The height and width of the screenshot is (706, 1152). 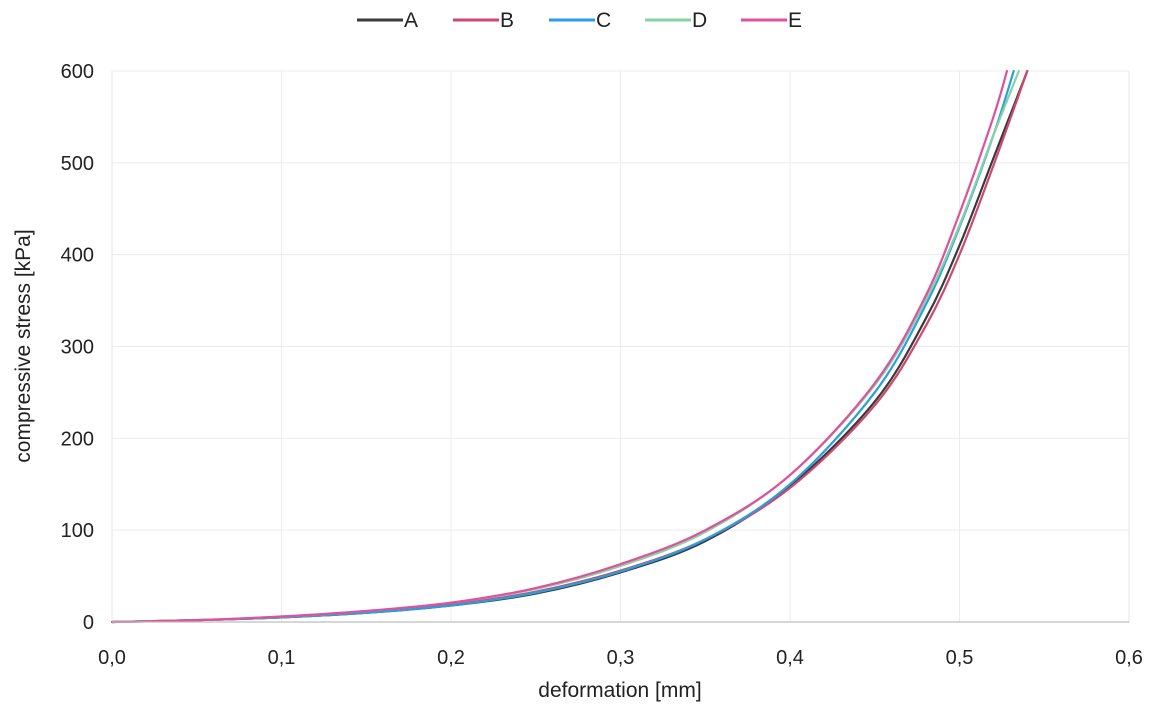 What do you see at coordinates (77, 164) in the screenshot?
I see `y-tick-label: 500` at bounding box center [77, 164].